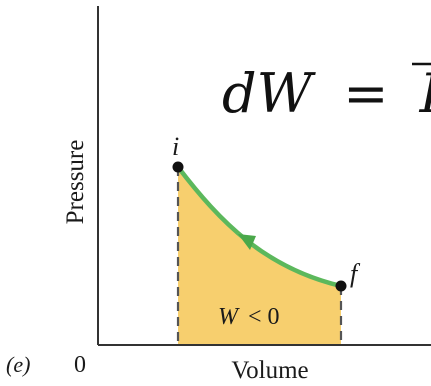 The image size is (431, 386). What do you see at coordinates (425, 93) in the screenshot?
I see `equation-rhs: P` at bounding box center [425, 93].